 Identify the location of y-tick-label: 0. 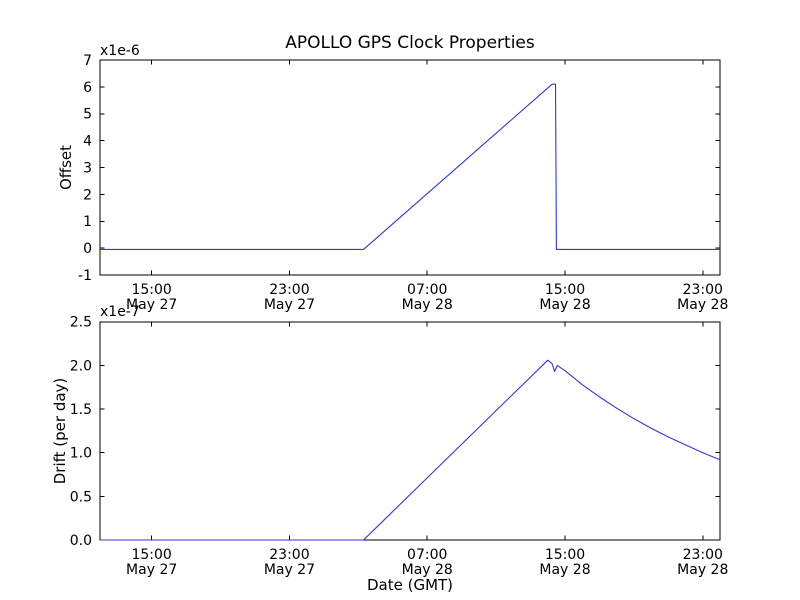
(87, 249).